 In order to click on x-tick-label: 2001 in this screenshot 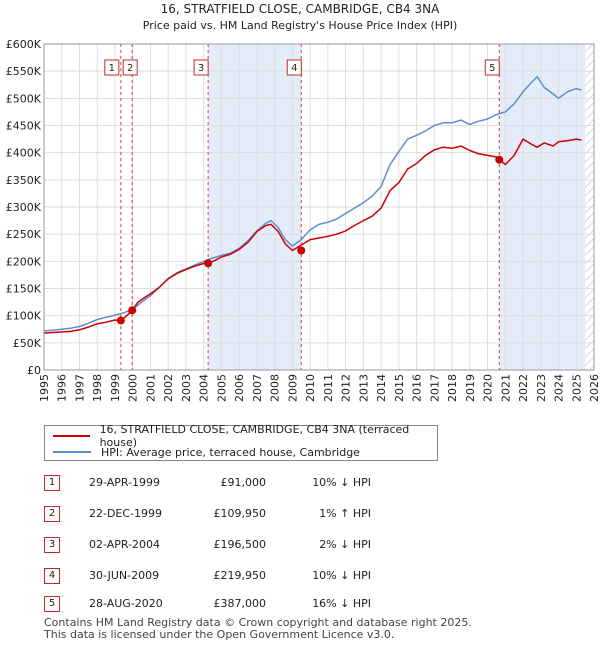, I will do `click(150, 388)`.